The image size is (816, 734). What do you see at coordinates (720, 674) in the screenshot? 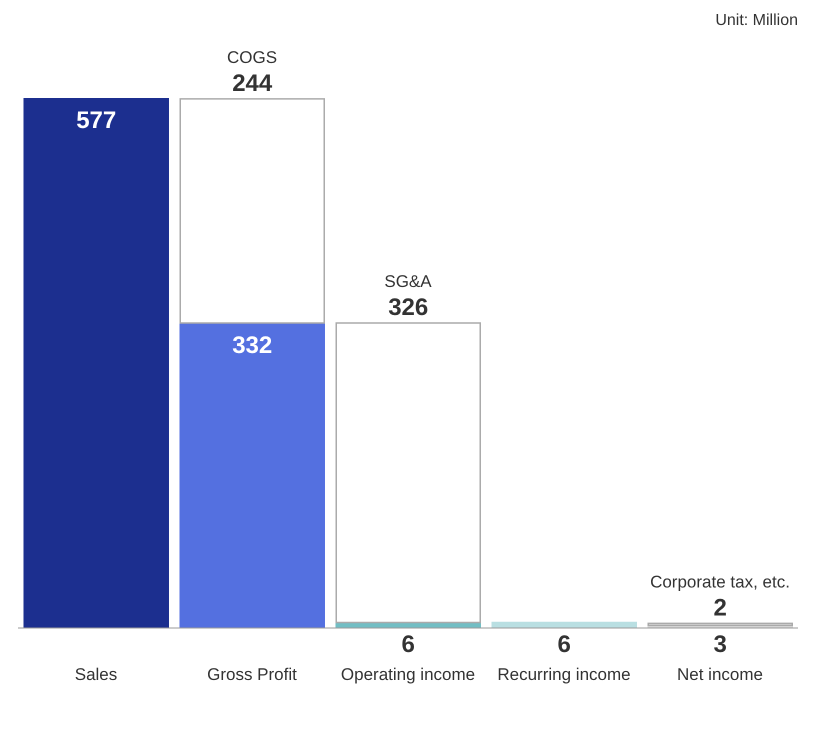
I see `x-tick-label: Net income` at bounding box center [720, 674].